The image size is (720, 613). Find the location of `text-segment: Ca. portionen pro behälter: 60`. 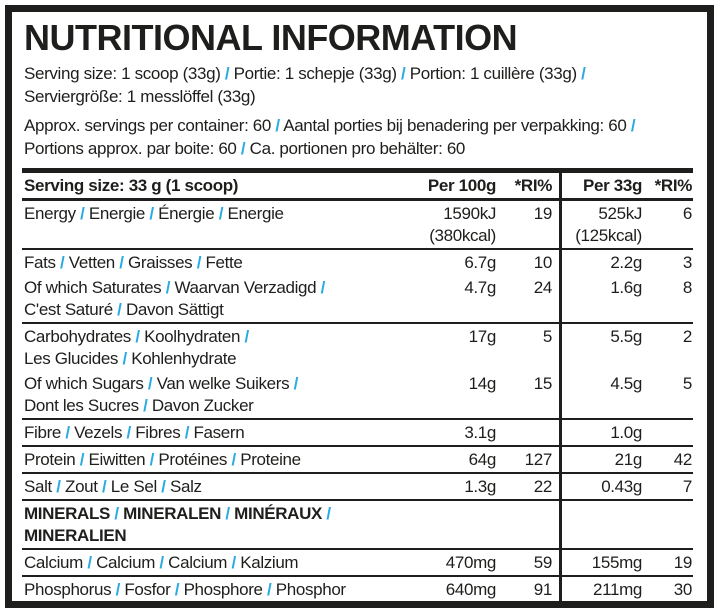

text-segment: Ca. portionen pro behälter: 60 is located at coordinates (357, 148).